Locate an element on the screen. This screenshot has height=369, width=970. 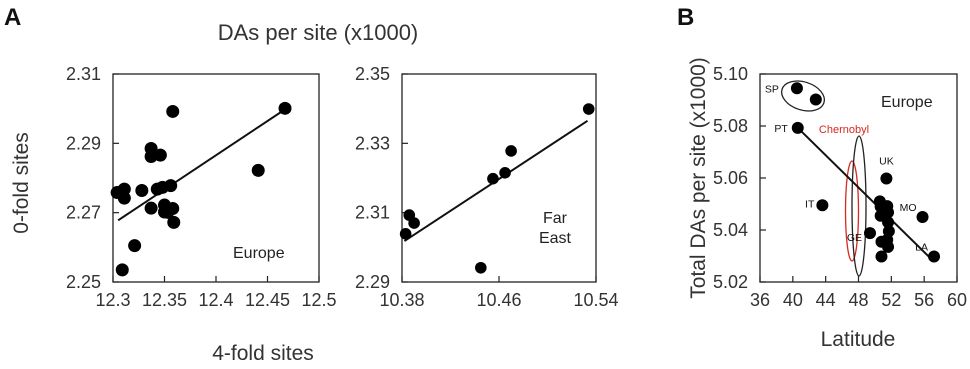
panel-letter-b: B is located at coordinates (685, 17).